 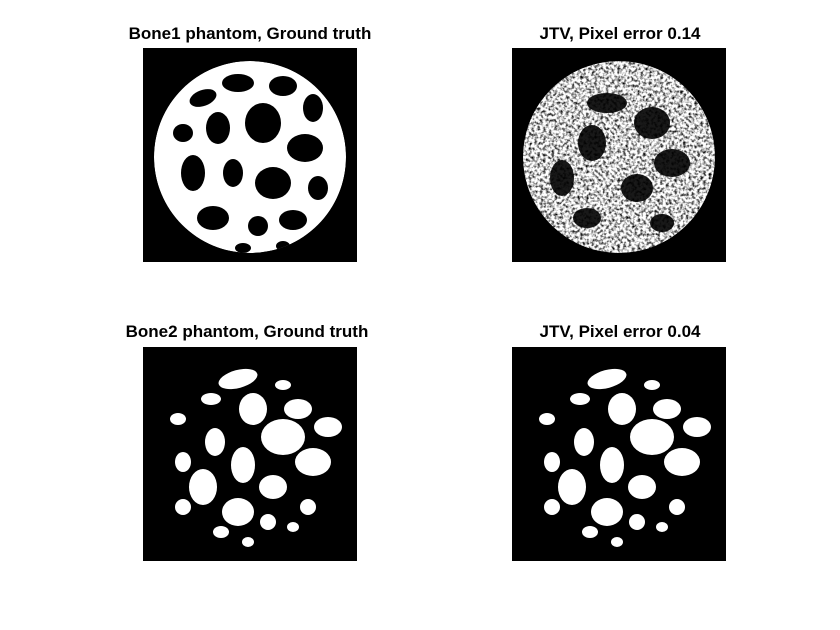 I want to click on panel-title: Bone2 phantom, Ground truth, so click(x=247, y=331).